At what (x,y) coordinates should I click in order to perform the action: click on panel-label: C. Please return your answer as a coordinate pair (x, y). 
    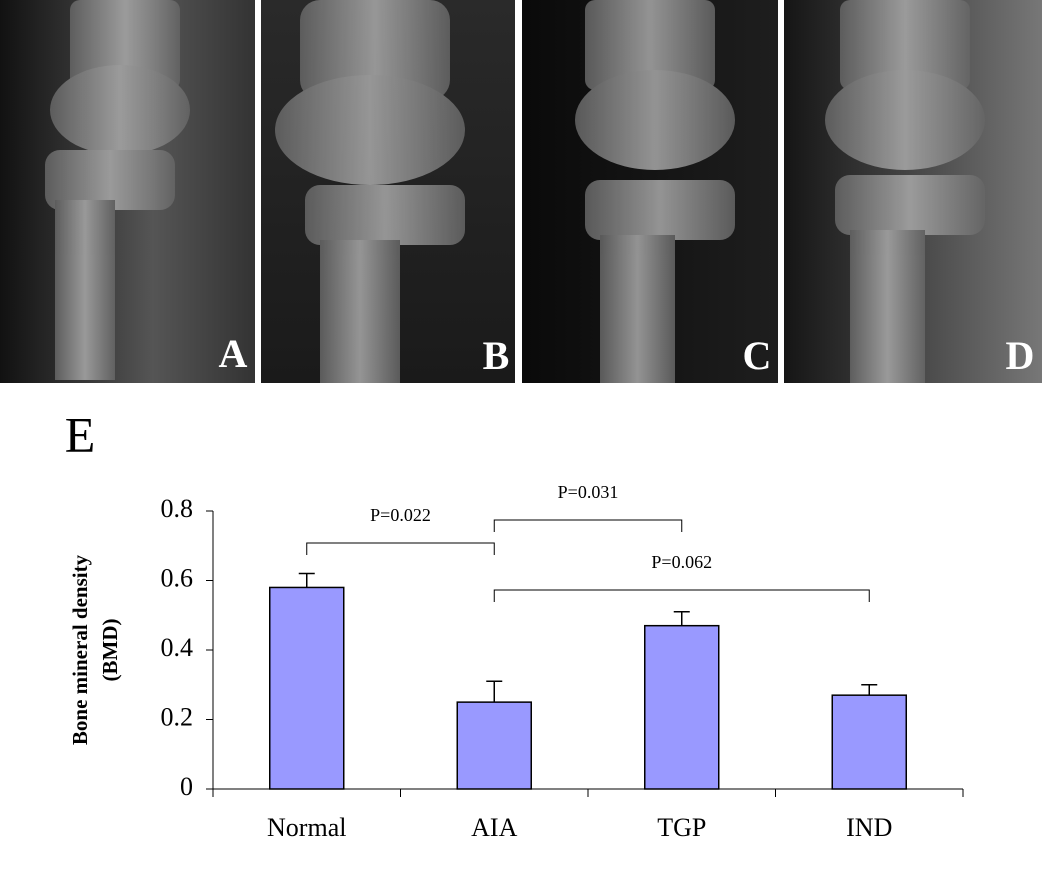
    Looking at the image, I should click on (757, 355).